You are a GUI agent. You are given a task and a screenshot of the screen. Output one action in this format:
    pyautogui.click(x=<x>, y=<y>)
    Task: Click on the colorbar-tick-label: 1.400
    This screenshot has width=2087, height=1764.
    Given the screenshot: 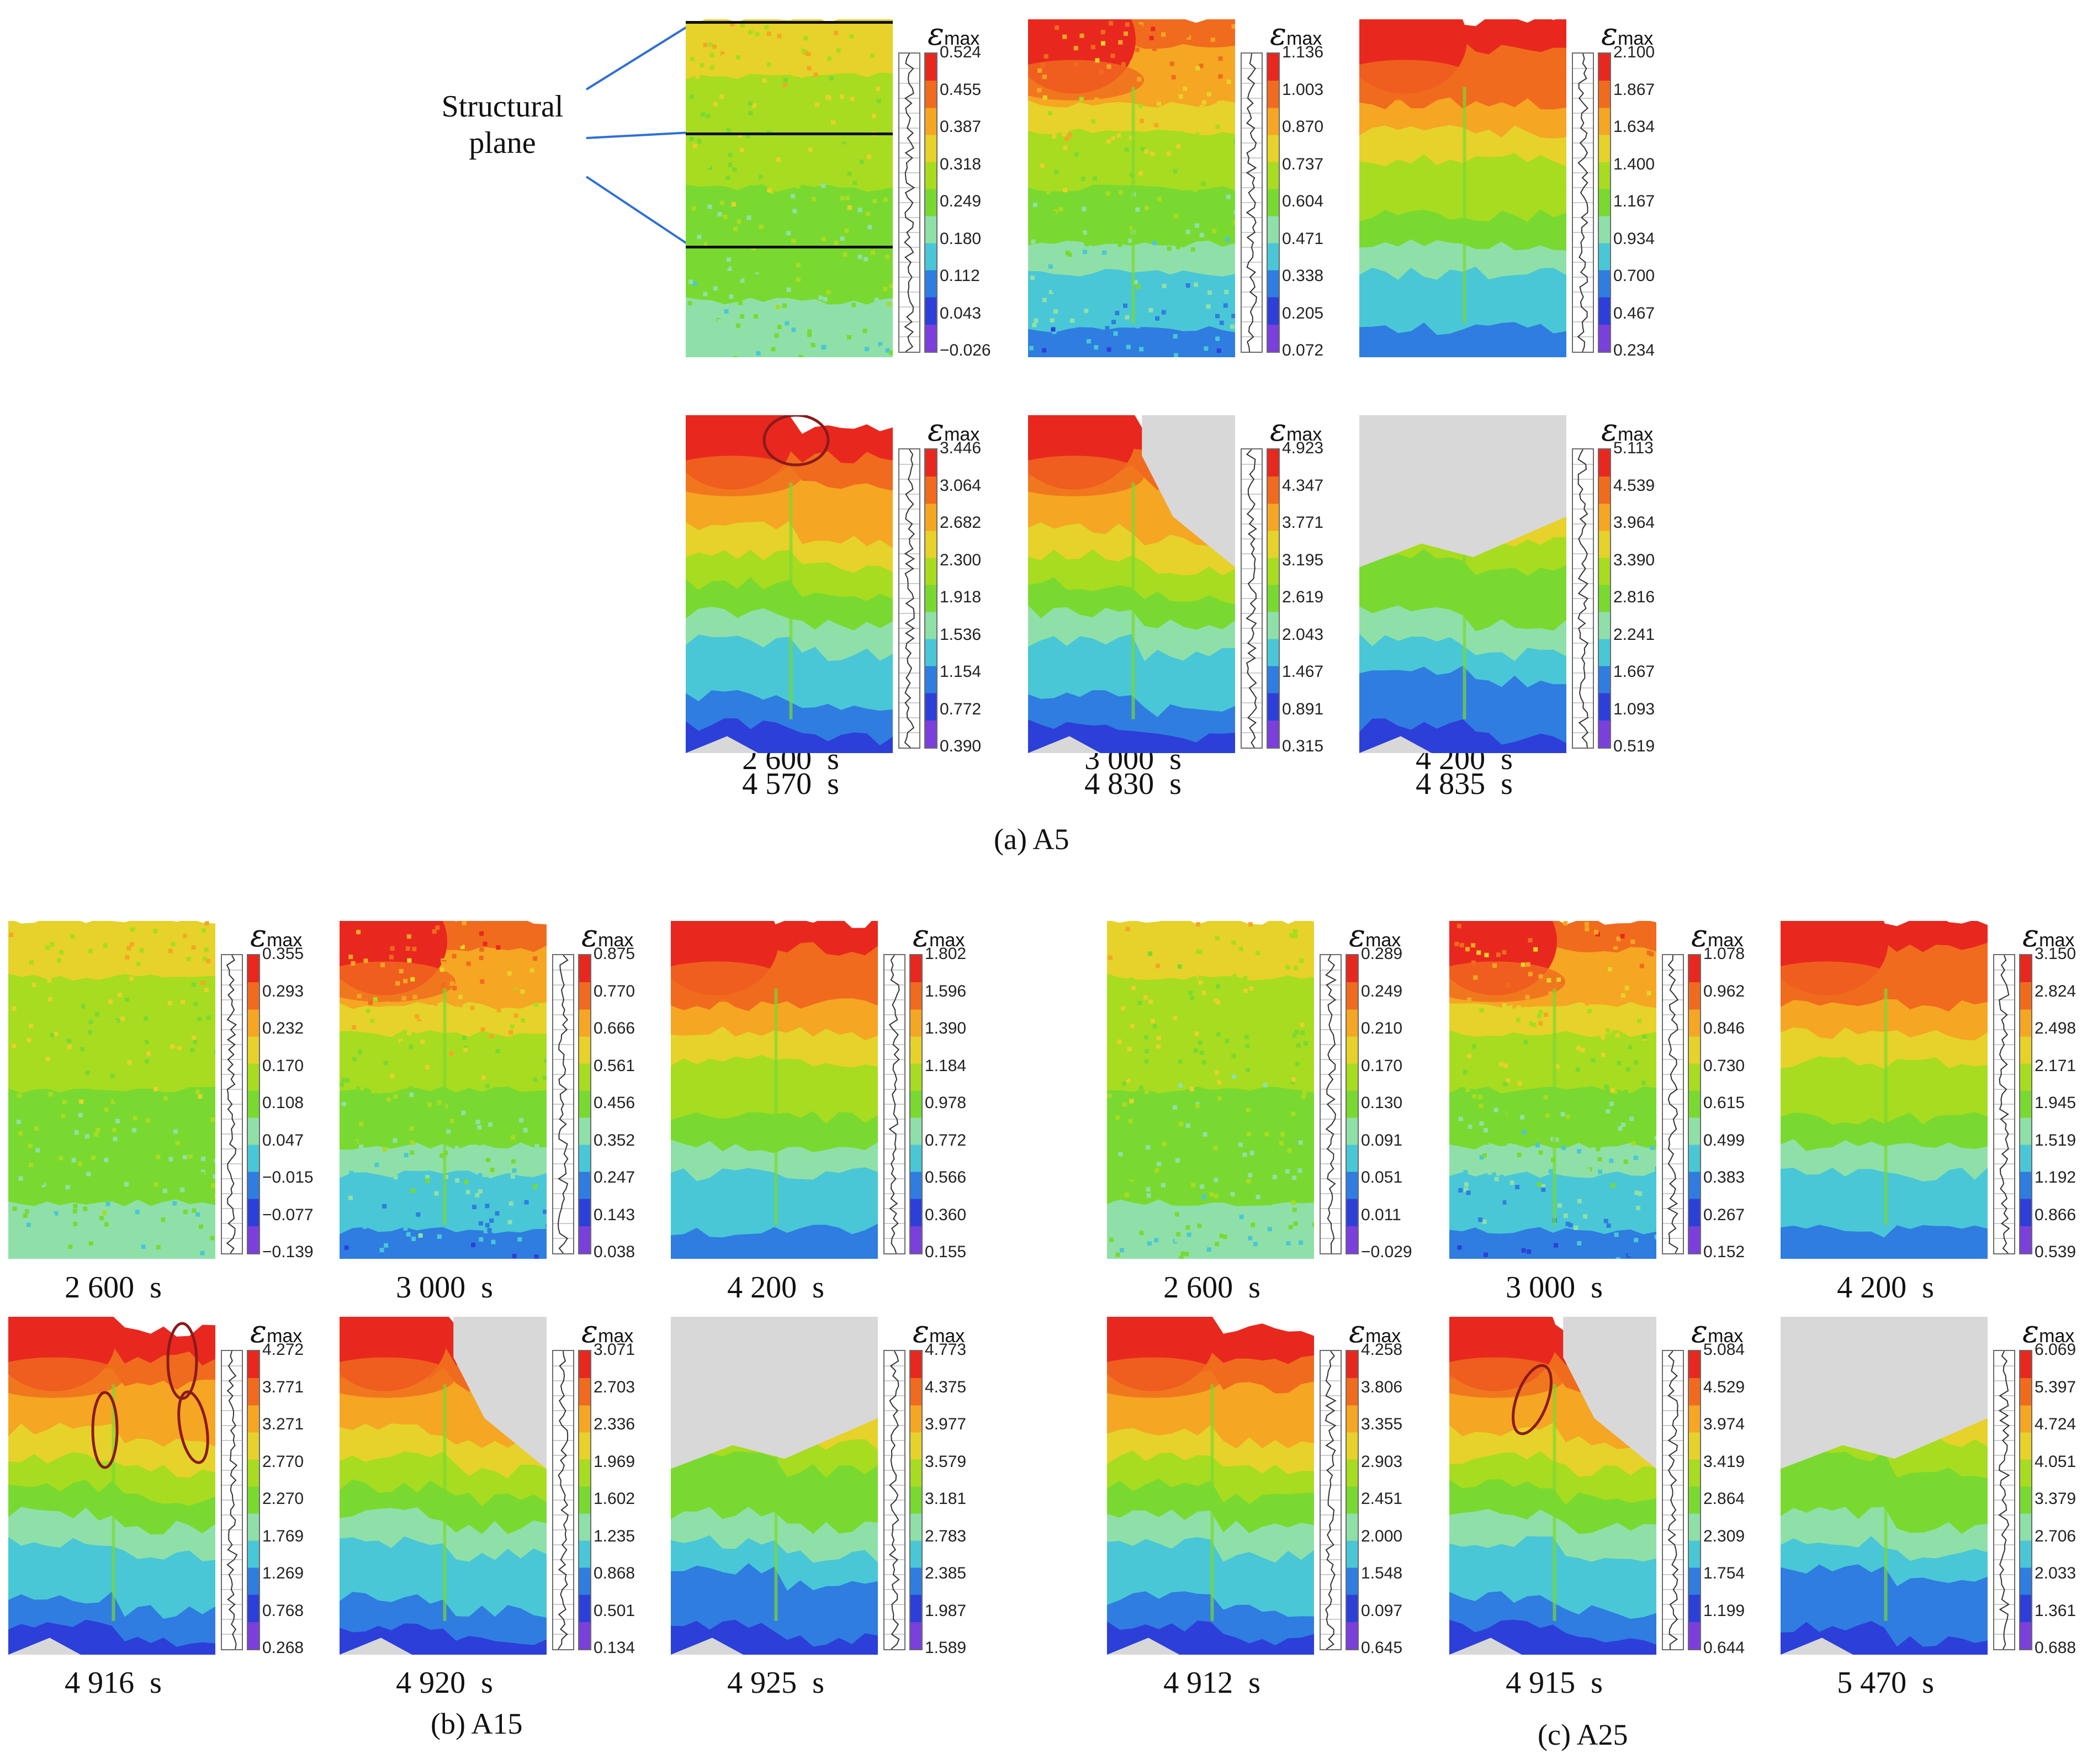 What is the action you would take?
    pyautogui.click(x=1634, y=164)
    